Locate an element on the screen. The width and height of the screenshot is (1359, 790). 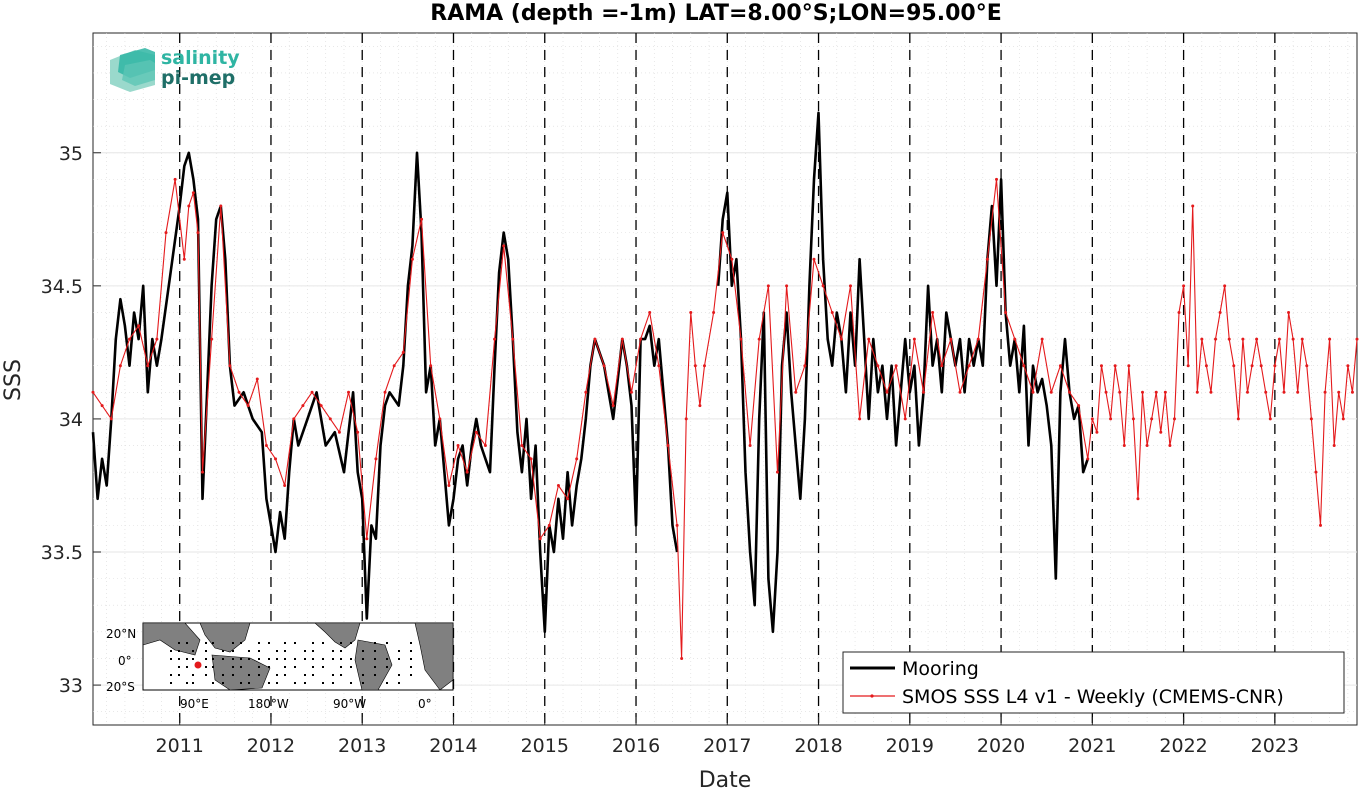
legend-label-smos: SMOS SSS L4 v1 - Weekly (CMEMS-CNR) is located at coordinates (1093, 697).